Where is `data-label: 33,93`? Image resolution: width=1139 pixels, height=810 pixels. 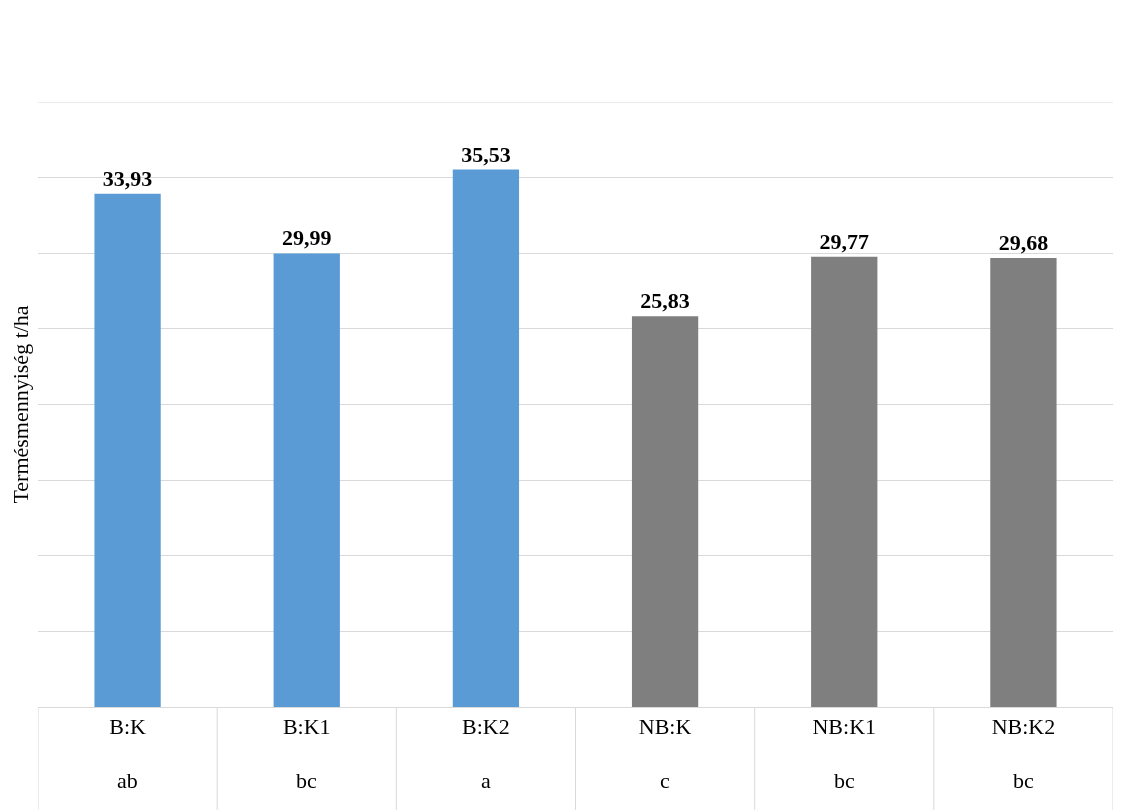 data-label: 33,93 is located at coordinates (127, 178).